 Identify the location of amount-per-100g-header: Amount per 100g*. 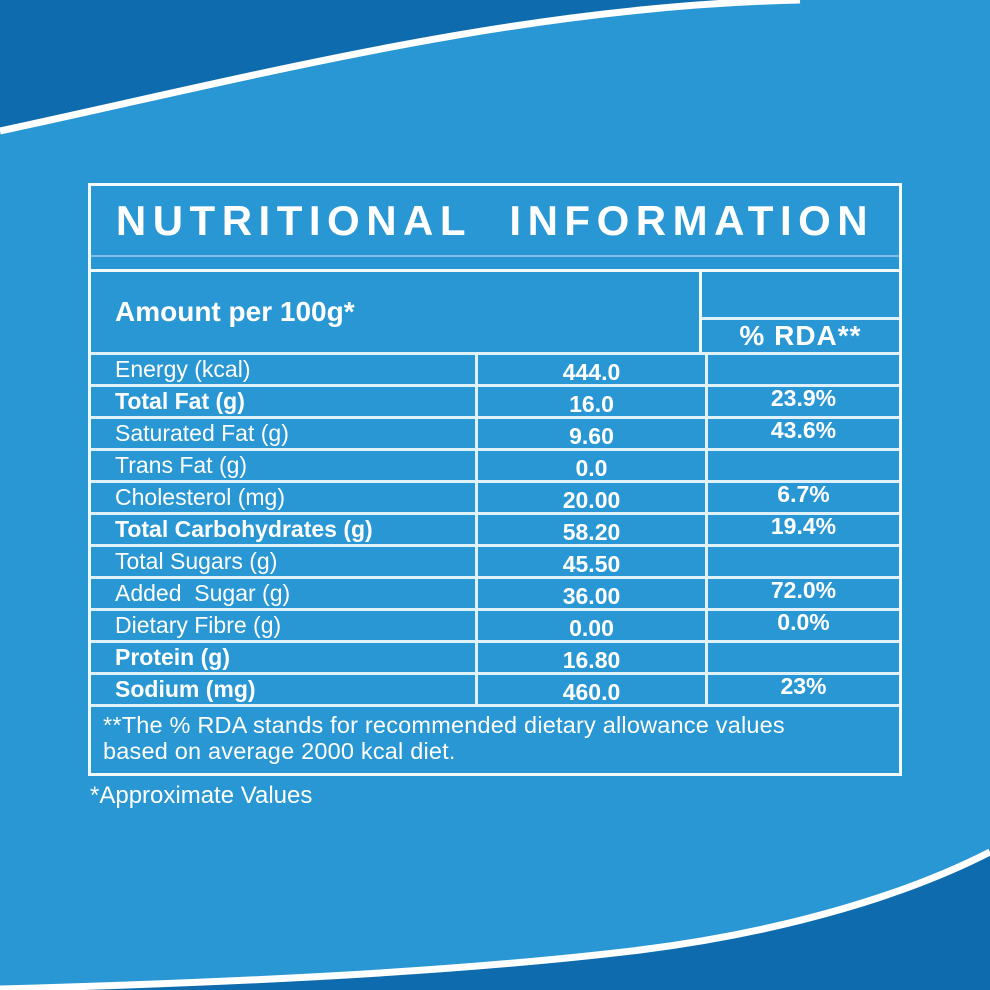
(235, 311).